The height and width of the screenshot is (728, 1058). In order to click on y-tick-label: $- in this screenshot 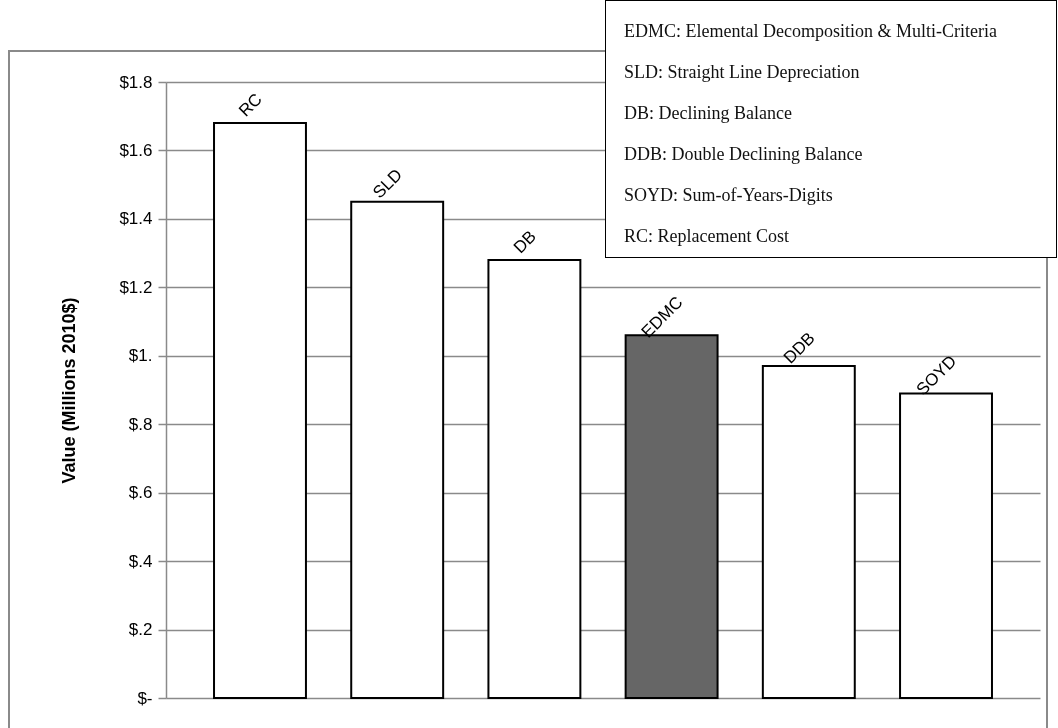, I will do `click(145, 698)`.